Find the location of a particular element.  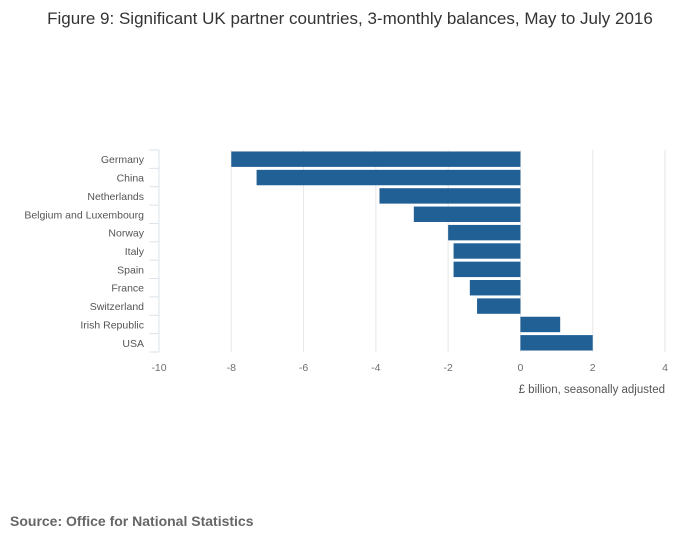

category-label: Norway is located at coordinates (126, 234).